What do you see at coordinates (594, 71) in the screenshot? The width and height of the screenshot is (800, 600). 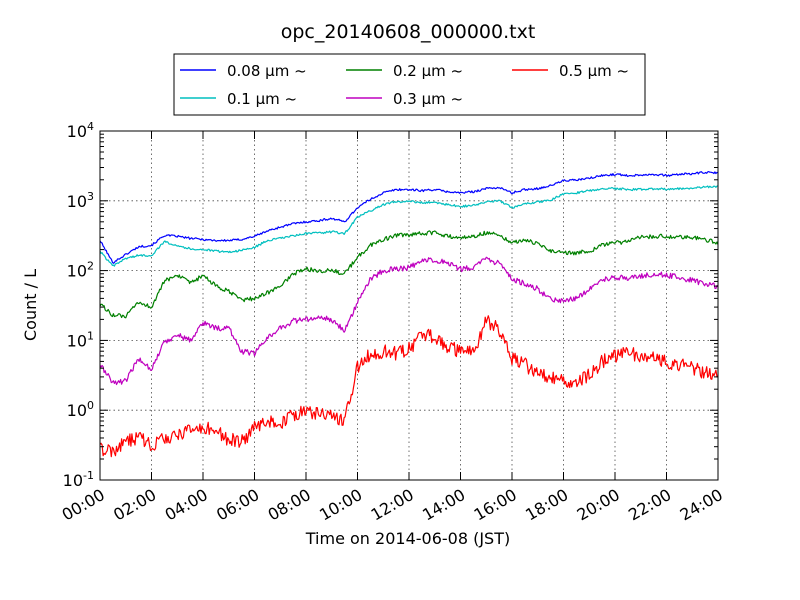 I see `legend-label: 0.5 μm ~` at bounding box center [594, 71].